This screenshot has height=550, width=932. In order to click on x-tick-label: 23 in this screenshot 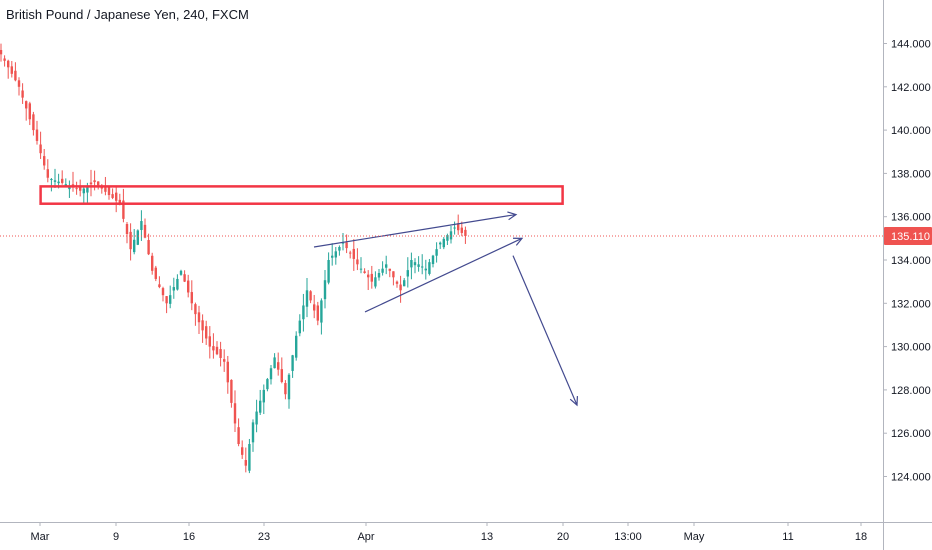, I will do `click(264, 537)`.